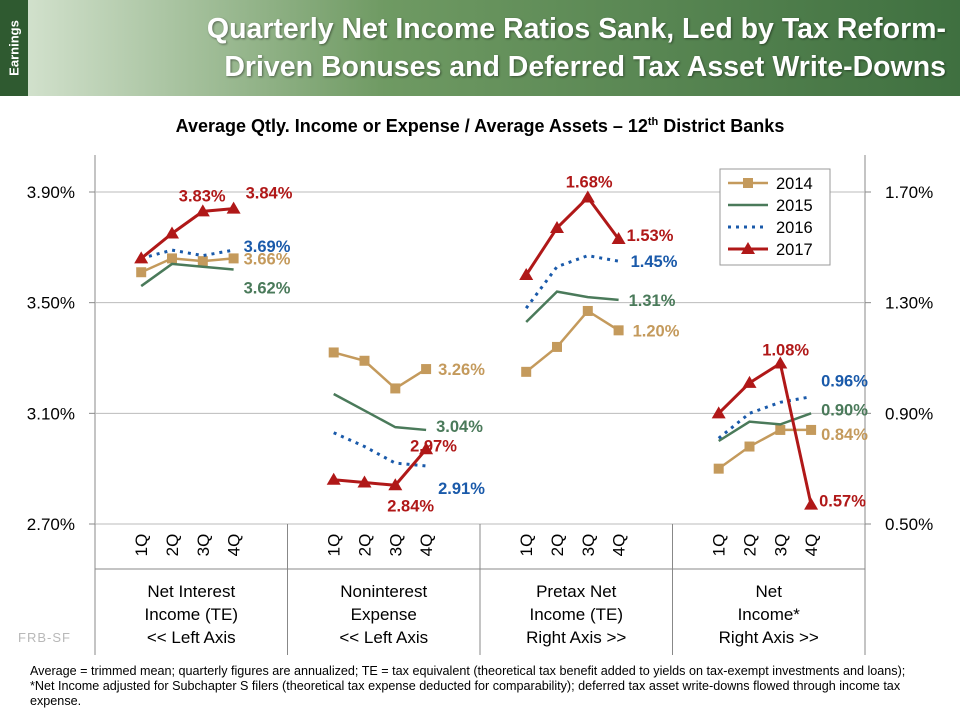  I want to click on right-tick-label: 0.90%, so click(909, 413).